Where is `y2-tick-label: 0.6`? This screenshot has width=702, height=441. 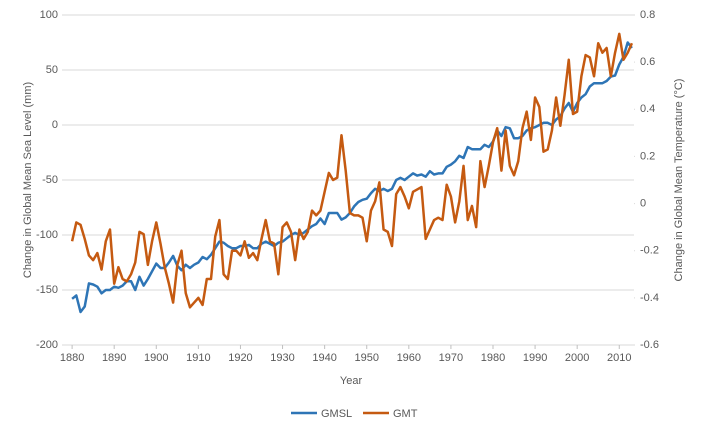 y2-tick-label: 0.6 is located at coordinates (647, 62).